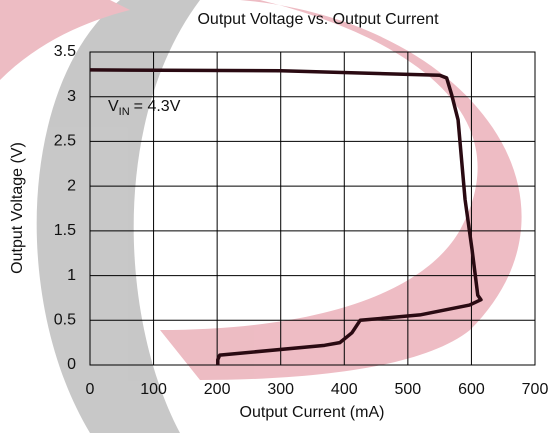 Image resolution: width=558 pixels, height=433 pixels. What do you see at coordinates (65, 230) in the screenshot?
I see `y-tick-label: 1.5` at bounding box center [65, 230].